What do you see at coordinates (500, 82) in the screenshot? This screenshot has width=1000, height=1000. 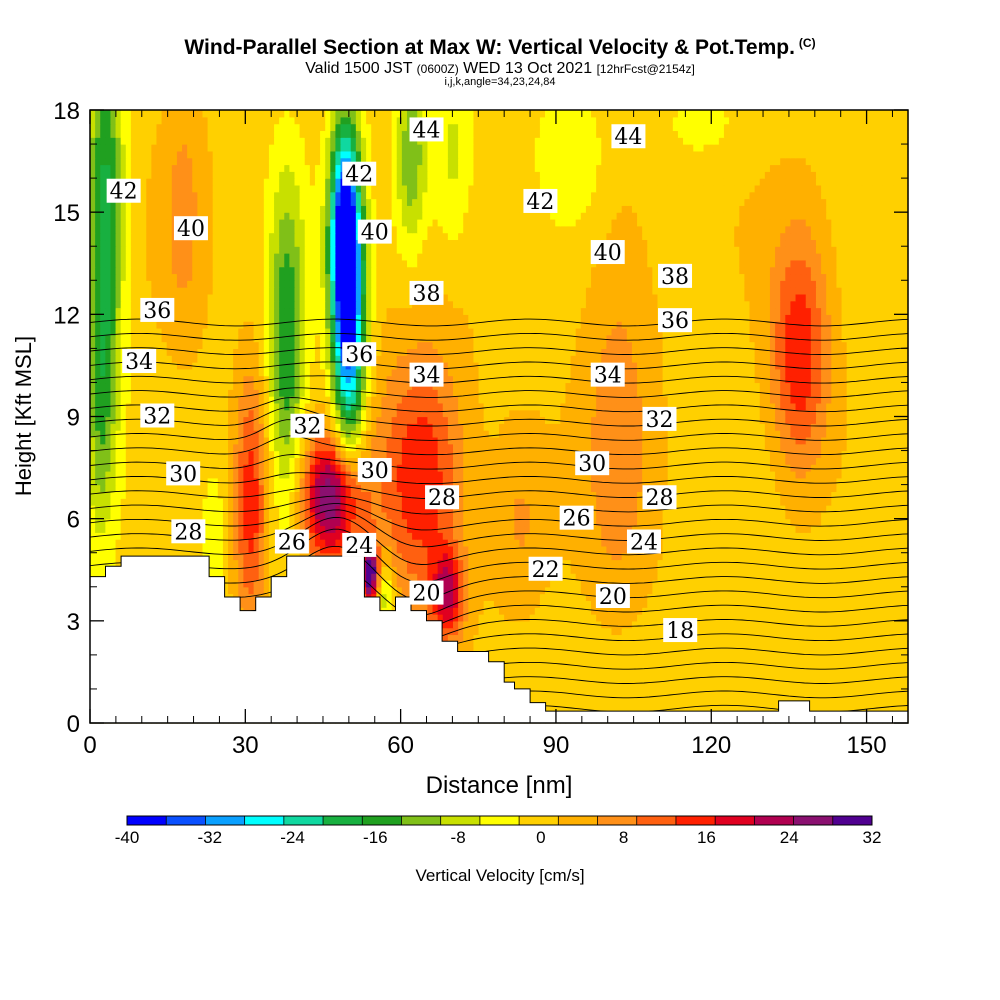 I see `grid-indices-line: i,j,k,angle=34,23,24,84` at bounding box center [500, 82].